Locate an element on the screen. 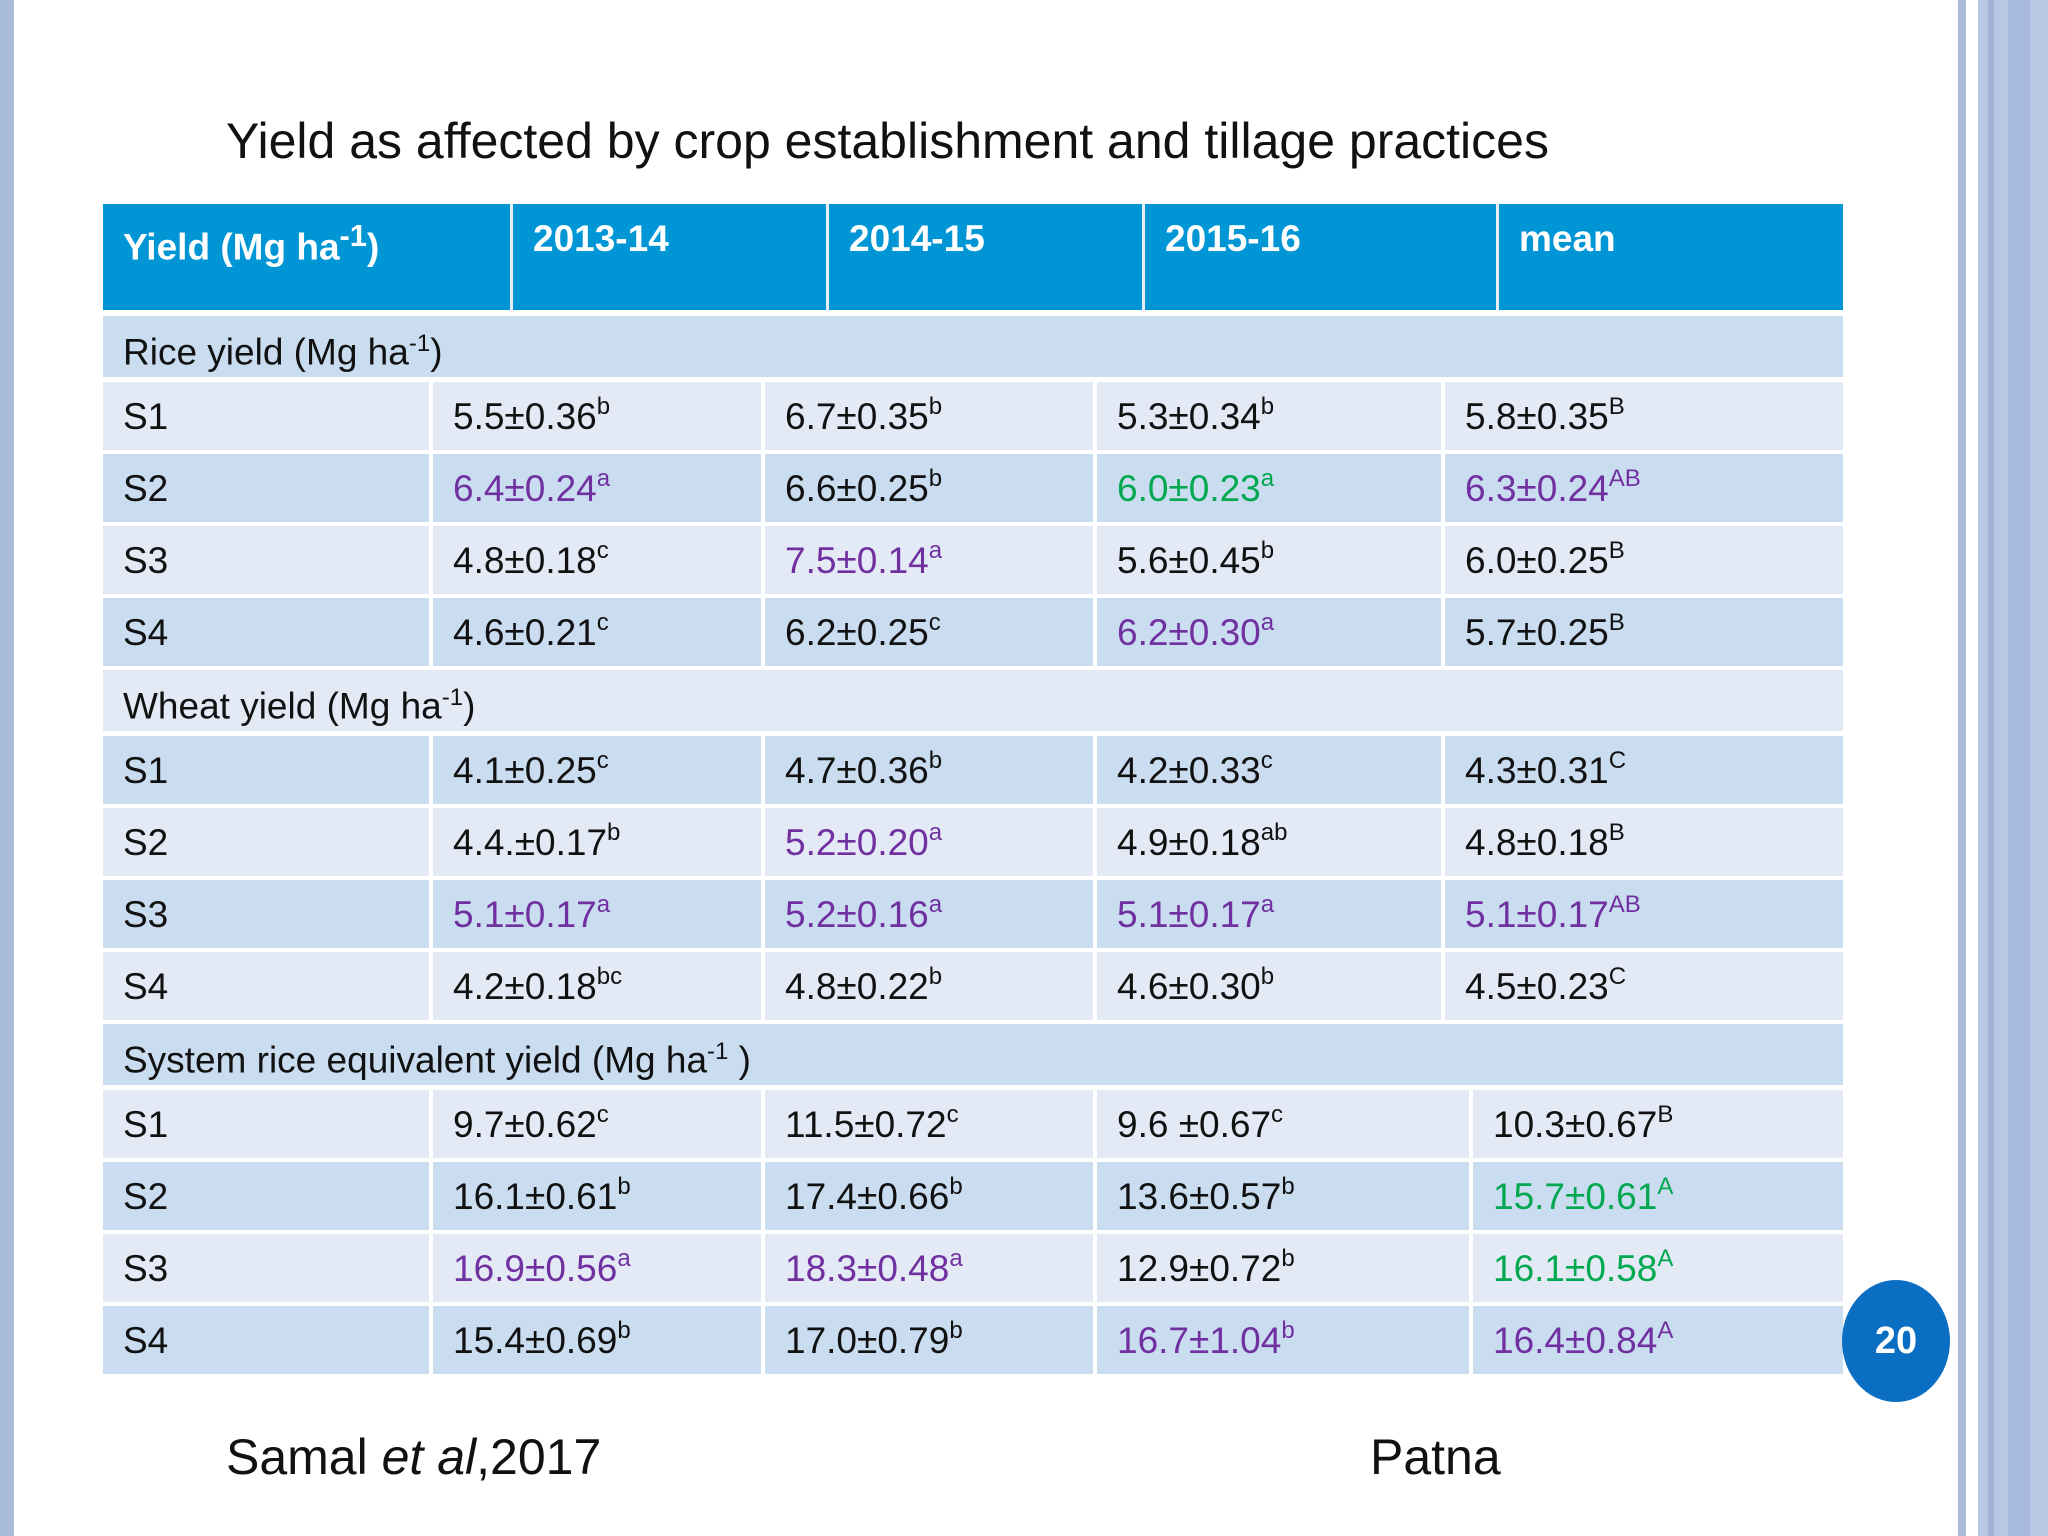 Image resolution: width=2048 pixels, height=1536 pixels. table-row: S2 6.4±0.24a 6.6±0.25b 6.0±0.23a 6.3±0.24AB is located at coordinates (973, 490).